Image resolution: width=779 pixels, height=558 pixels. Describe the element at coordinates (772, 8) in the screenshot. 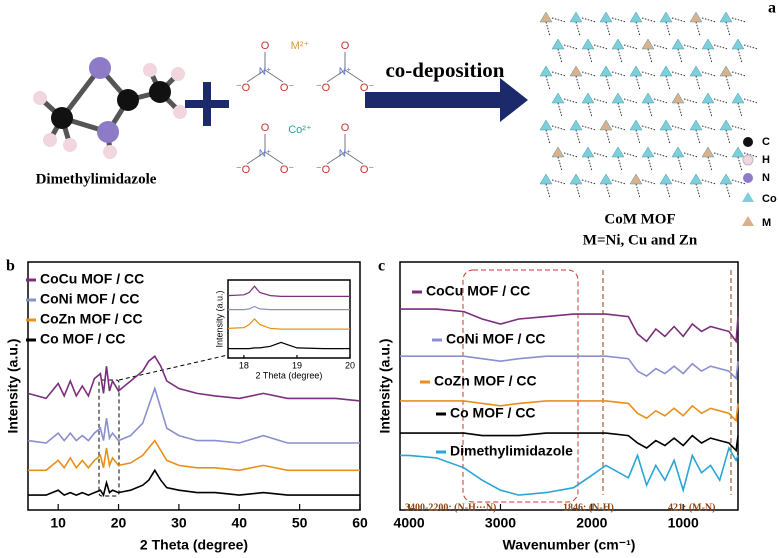

I see `panel-label: a` at that location.